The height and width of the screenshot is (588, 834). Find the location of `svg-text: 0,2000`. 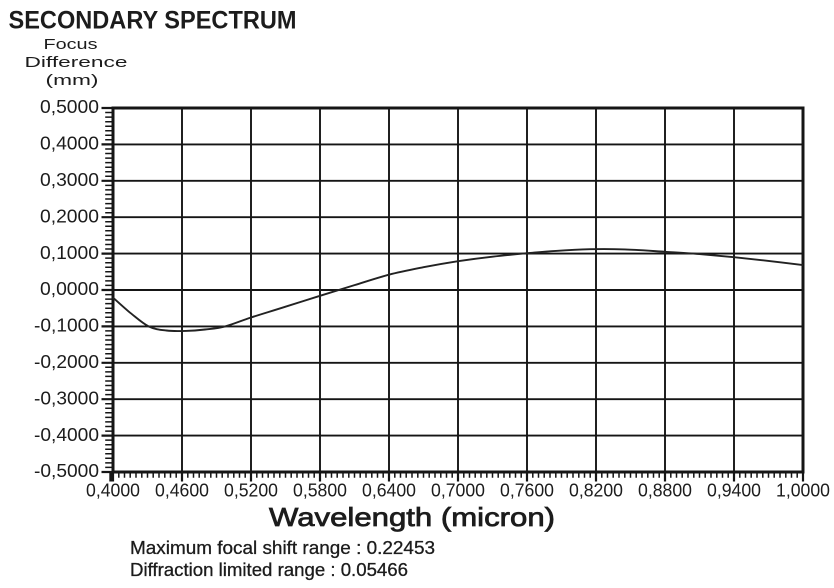

svg-text: 0,2000 is located at coordinates (69, 215).